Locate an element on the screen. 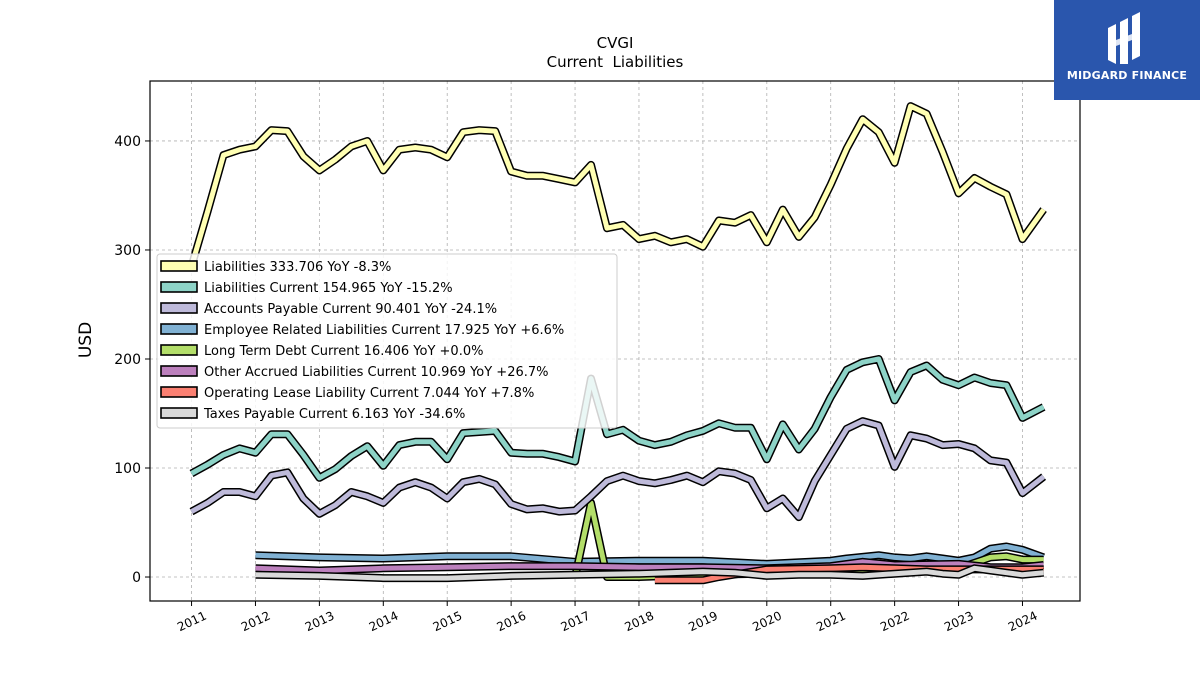 This screenshot has height=675, width=1200. x-tick-label: 2016 is located at coordinates (512, 622).